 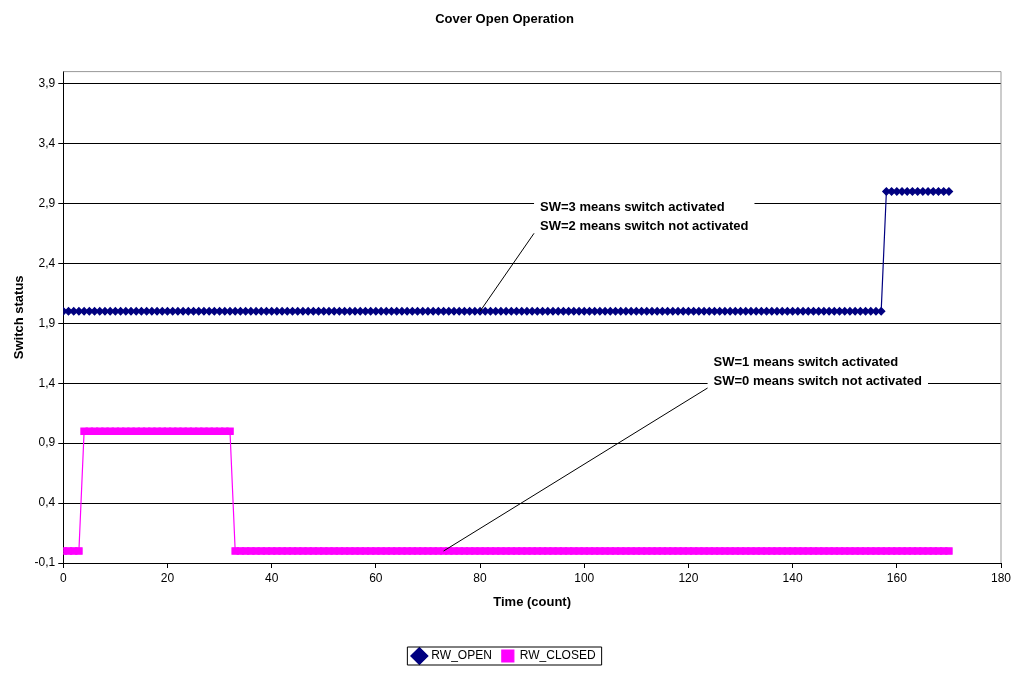 What do you see at coordinates (47, 502) in the screenshot?
I see `y-tick-label: 0,4` at bounding box center [47, 502].